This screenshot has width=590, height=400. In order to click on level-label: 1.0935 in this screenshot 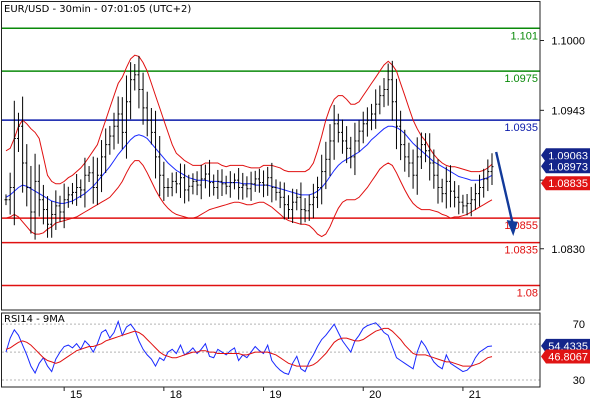, I will do `click(521, 128)`.